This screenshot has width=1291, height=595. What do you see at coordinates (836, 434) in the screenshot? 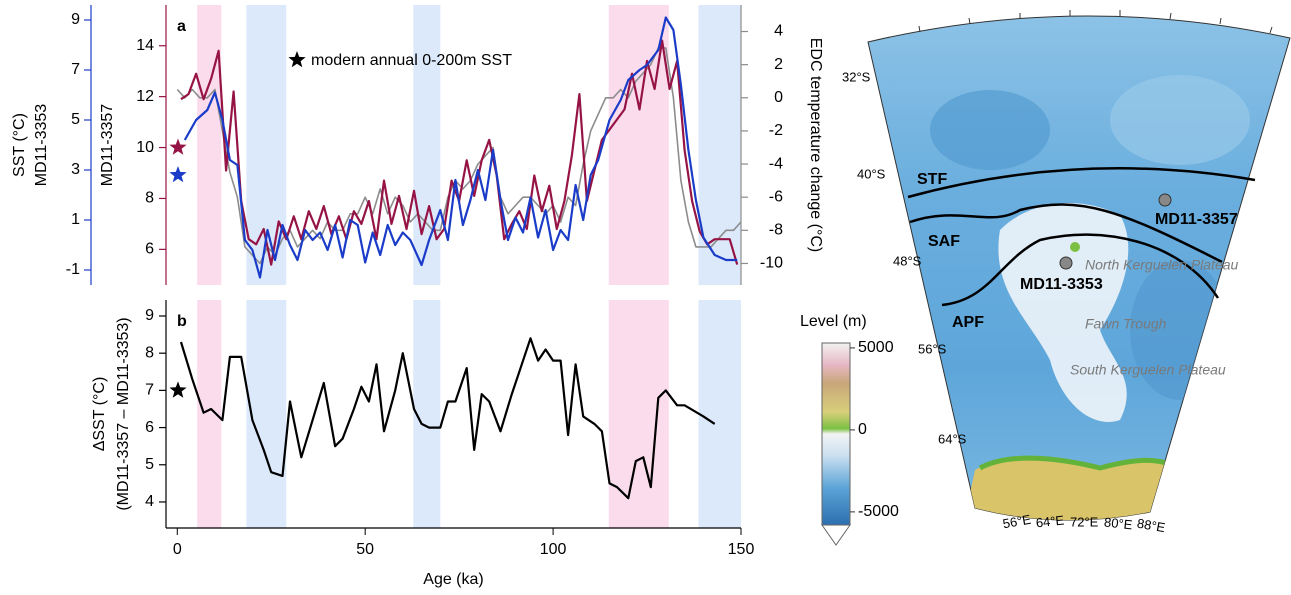
I see `colorbar` at bounding box center [836, 434].